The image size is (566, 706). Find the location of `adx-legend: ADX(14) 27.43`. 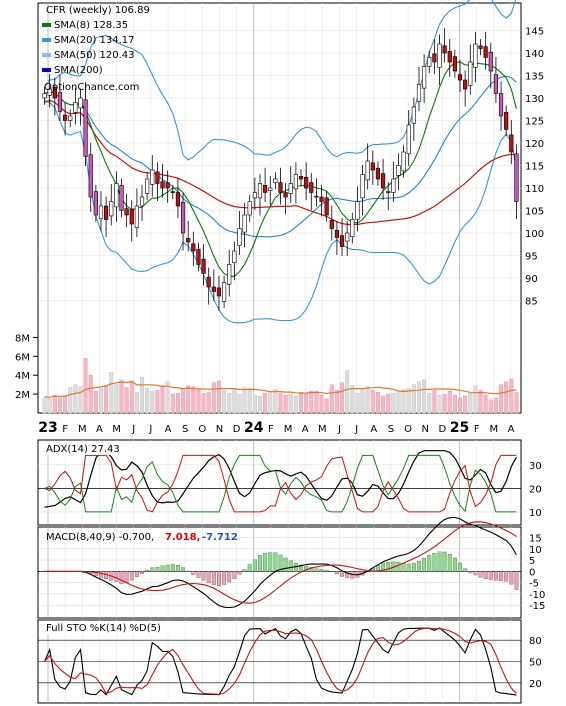

adx-legend: ADX(14) 27.43 is located at coordinates (83, 449).